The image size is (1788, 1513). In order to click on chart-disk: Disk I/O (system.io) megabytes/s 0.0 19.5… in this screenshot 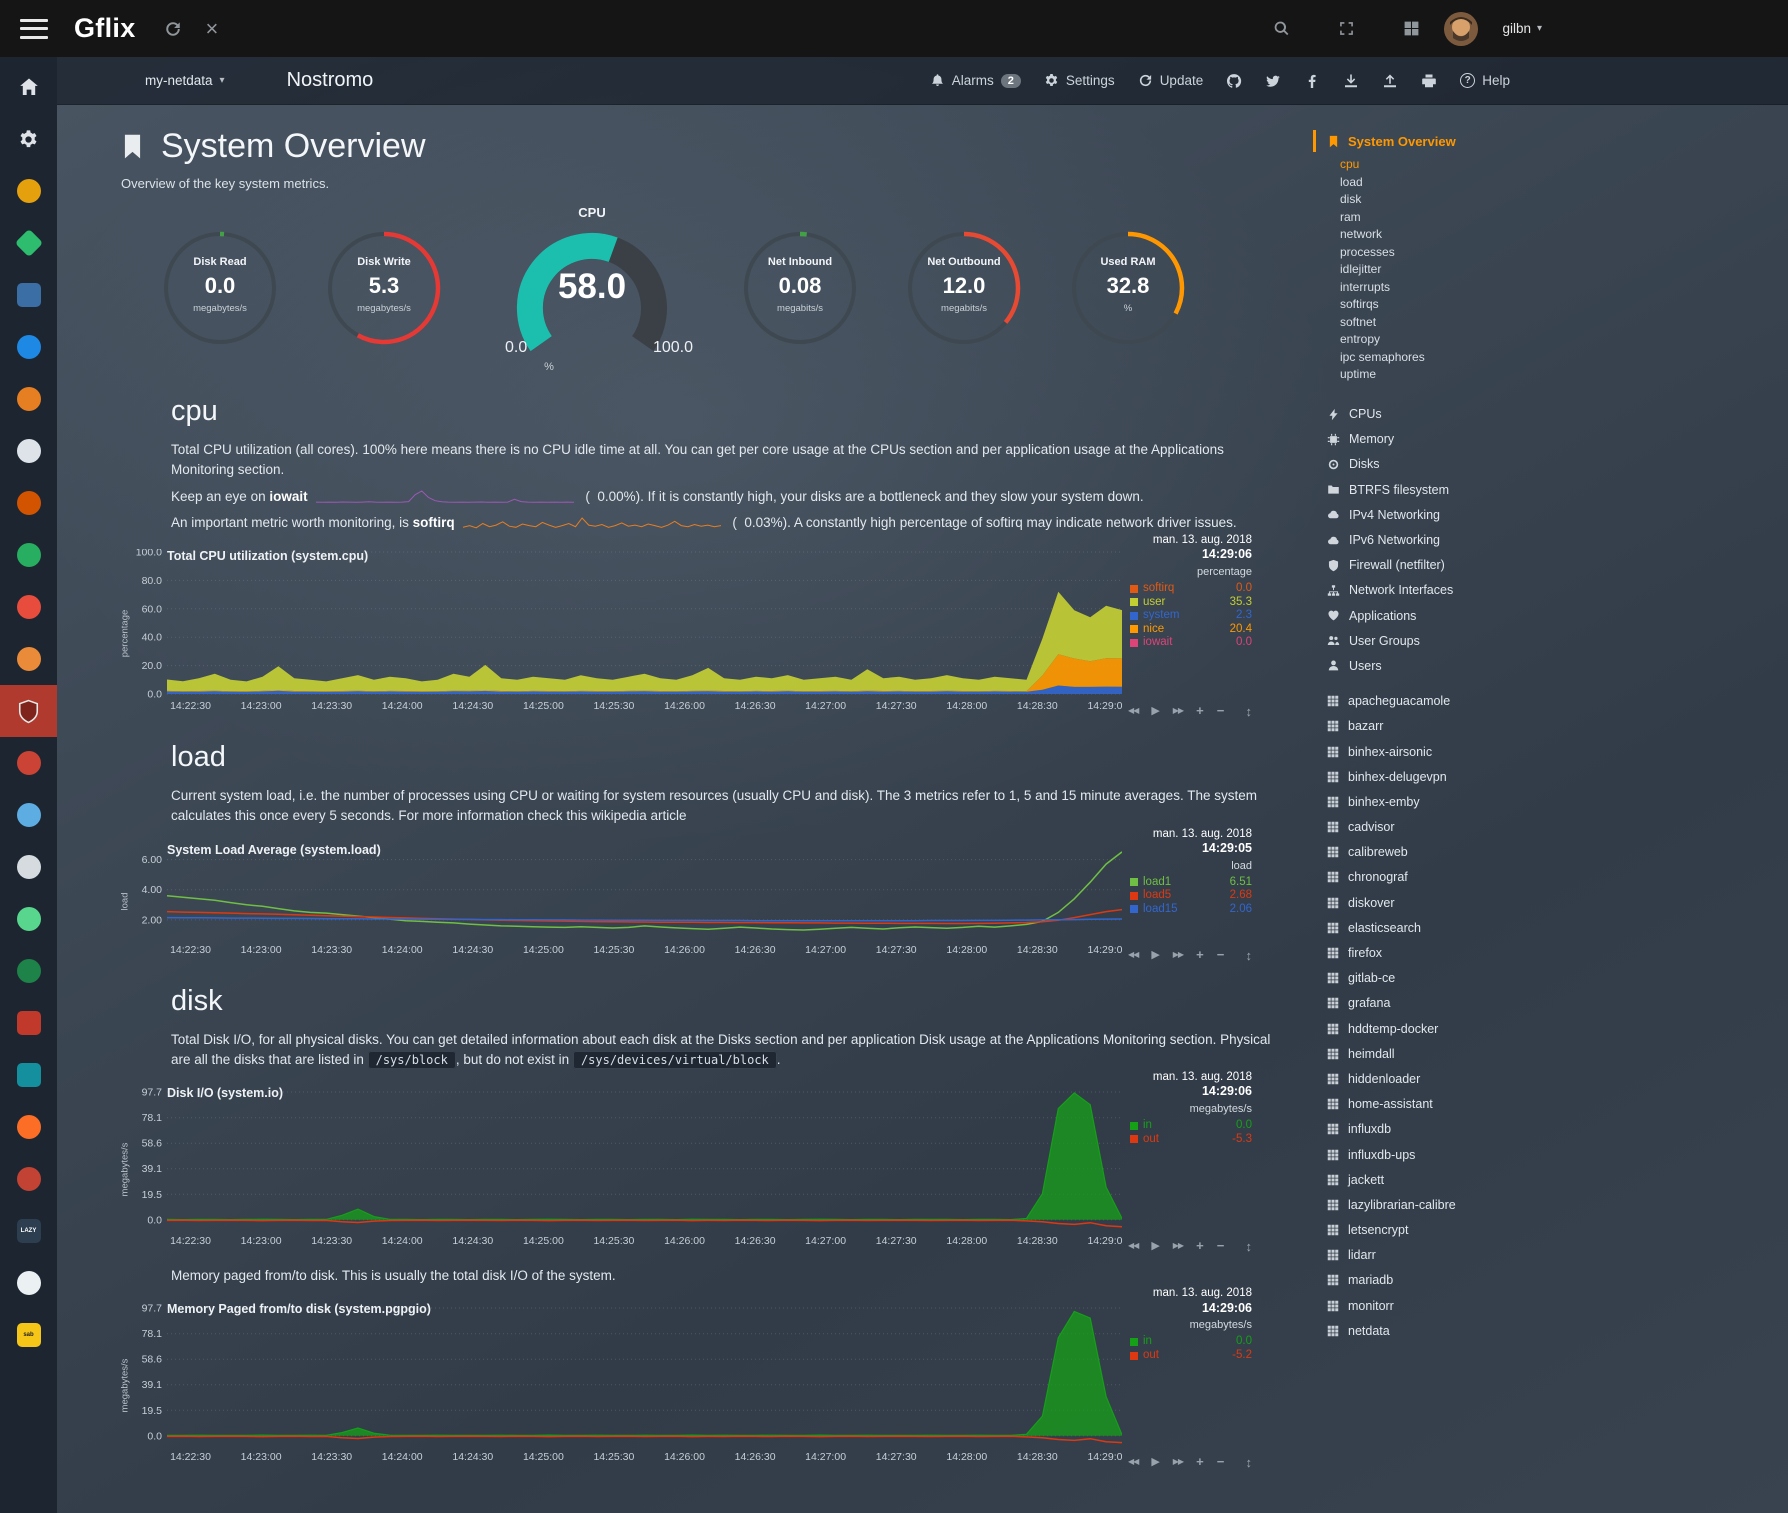, I will do `click(723, 1162)`.